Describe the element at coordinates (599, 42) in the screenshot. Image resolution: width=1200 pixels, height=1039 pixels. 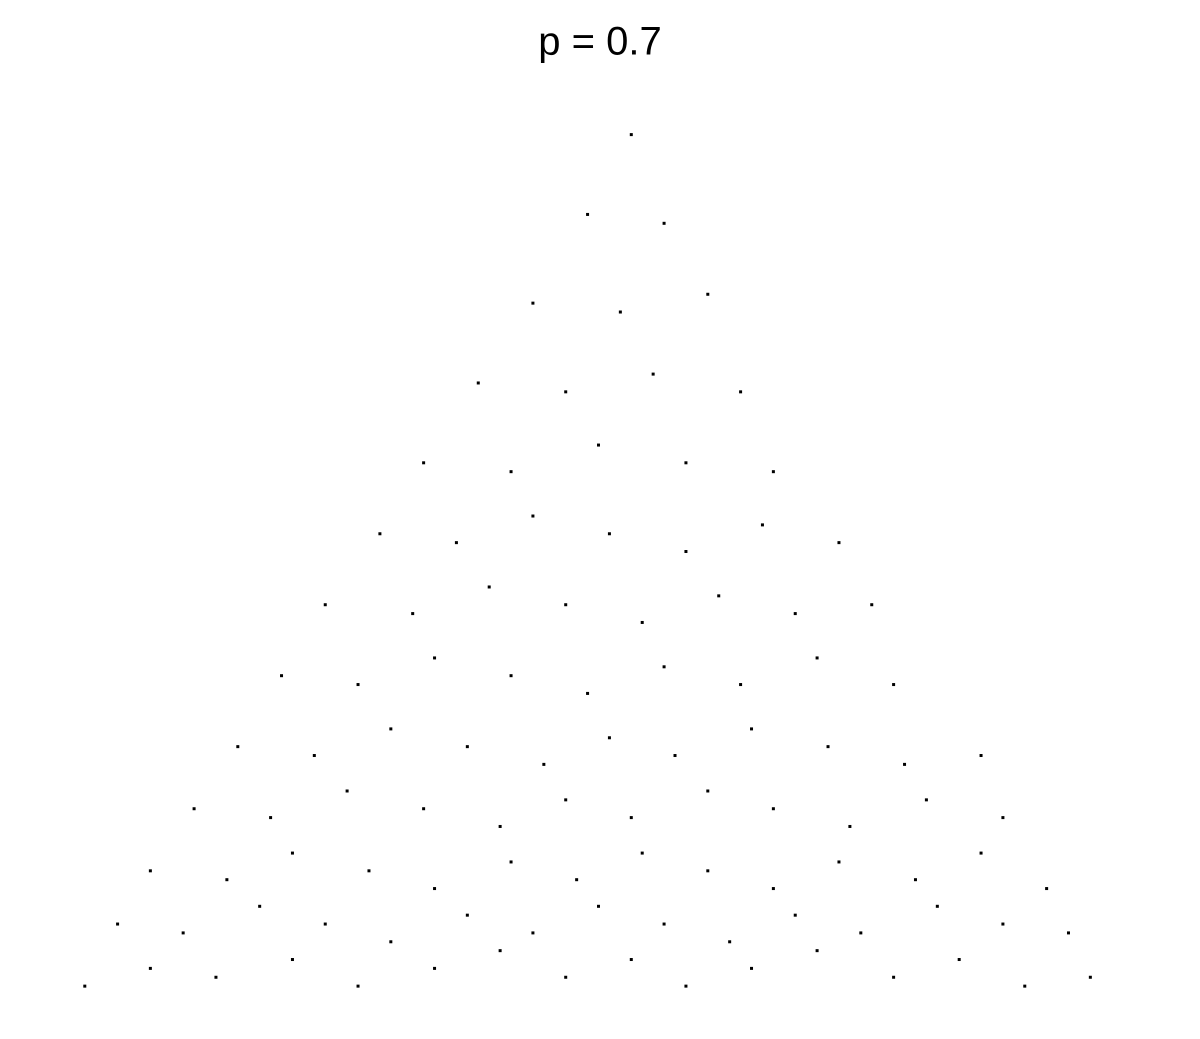
I see `chart-title: p = 0.7` at that location.